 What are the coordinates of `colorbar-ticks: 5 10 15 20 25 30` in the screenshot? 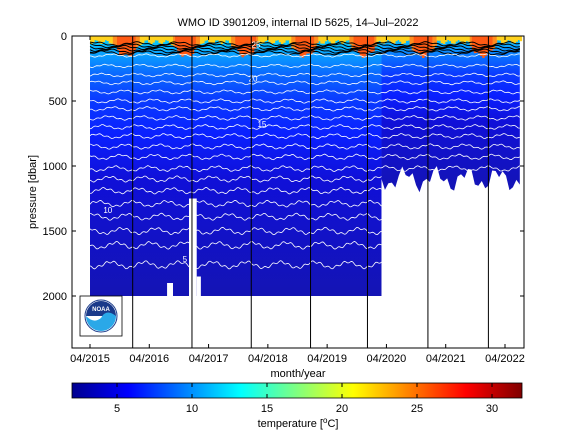 It's located at (306, 399).